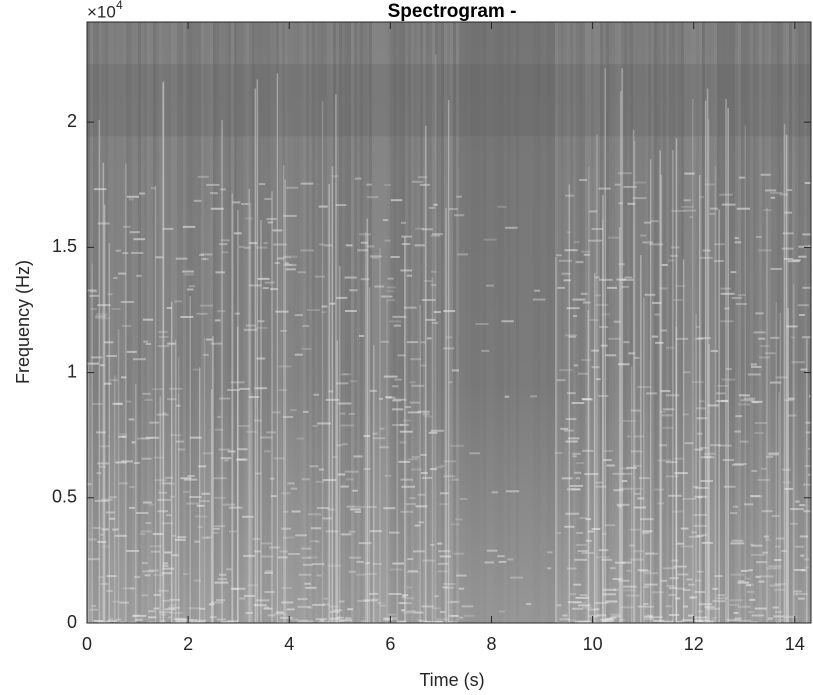 This screenshot has height=695, width=813. What do you see at coordinates (72, 622) in the screenshot?
I see `y-tick-label: 0` at bounding box center [72, 622].